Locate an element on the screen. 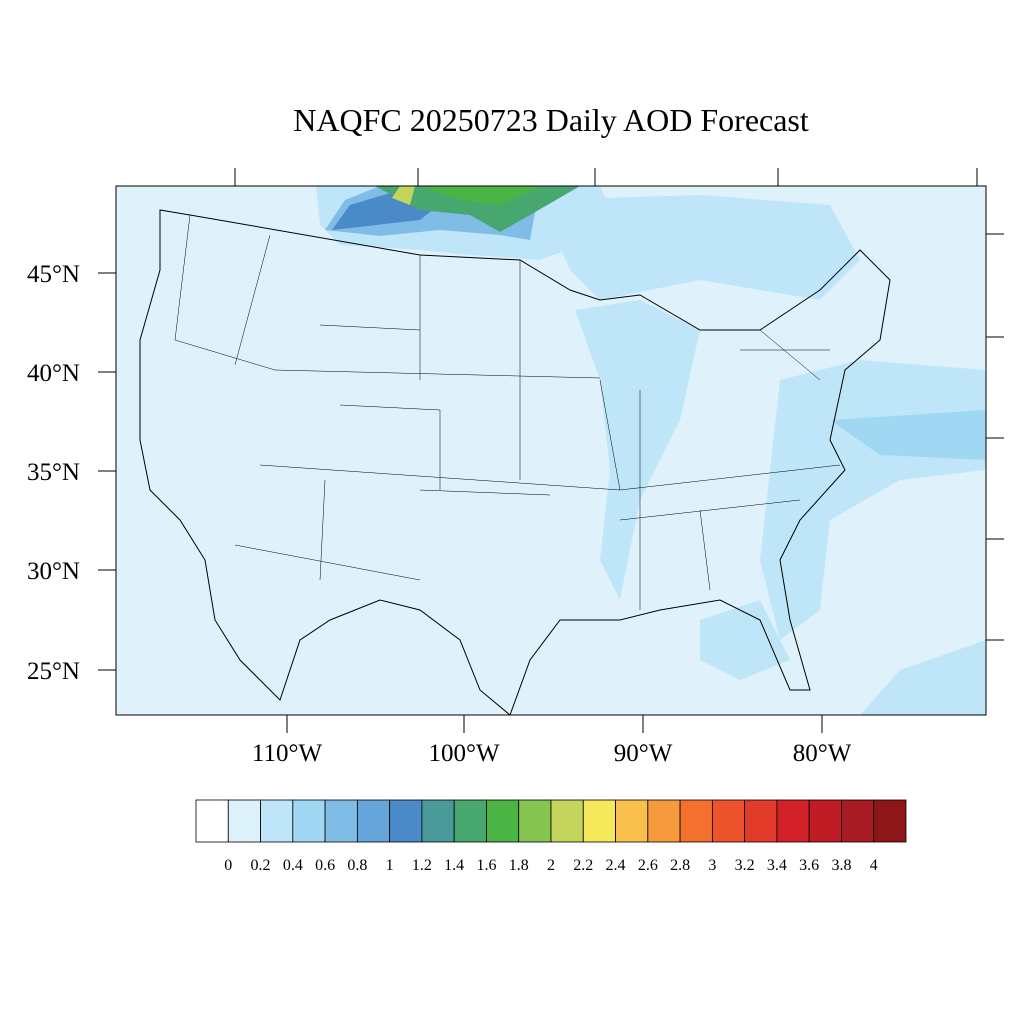 The image size is (1024, 1024). colorbar-label: 1.4 is located at coordinates (454, 865).